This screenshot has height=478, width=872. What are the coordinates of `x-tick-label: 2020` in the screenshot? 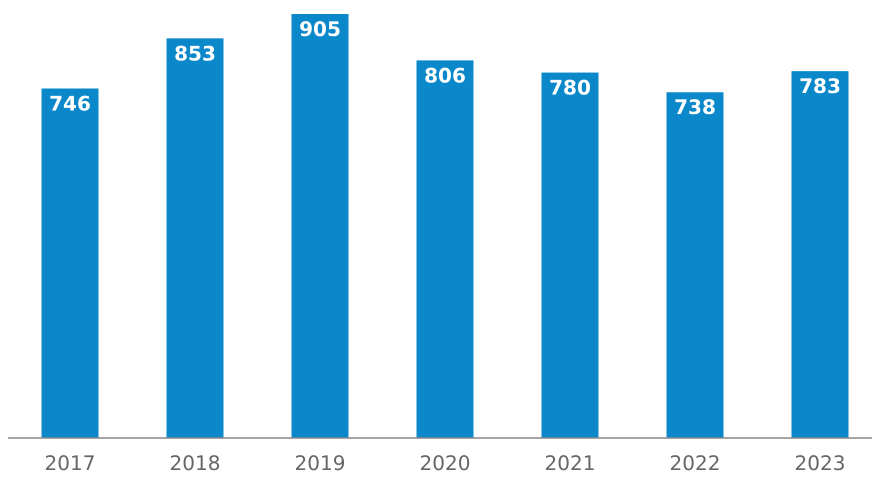 It's located at (445, 463).